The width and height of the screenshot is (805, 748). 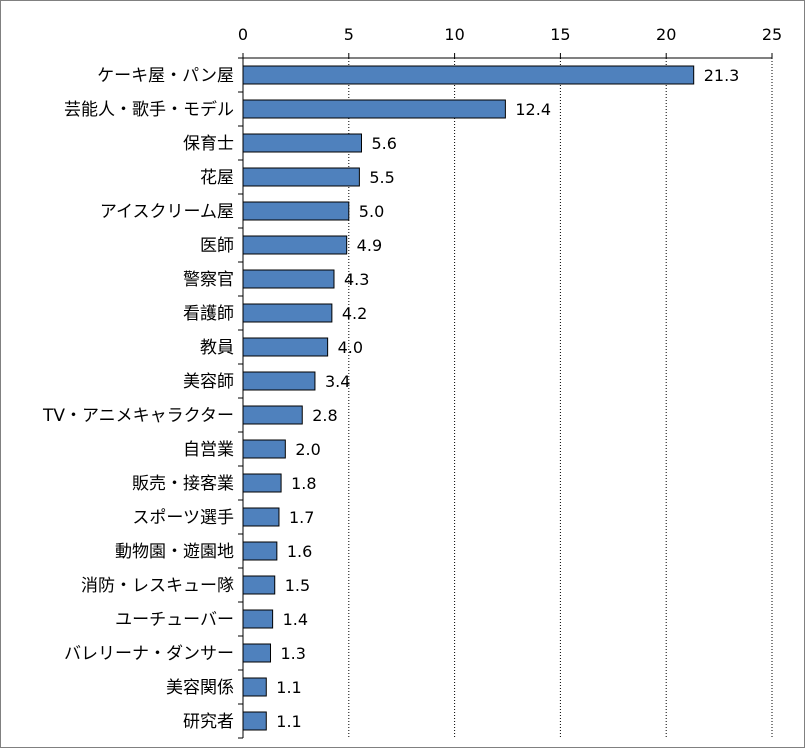 I want to click on value-label: 5.5, so click(x=381, y=177).